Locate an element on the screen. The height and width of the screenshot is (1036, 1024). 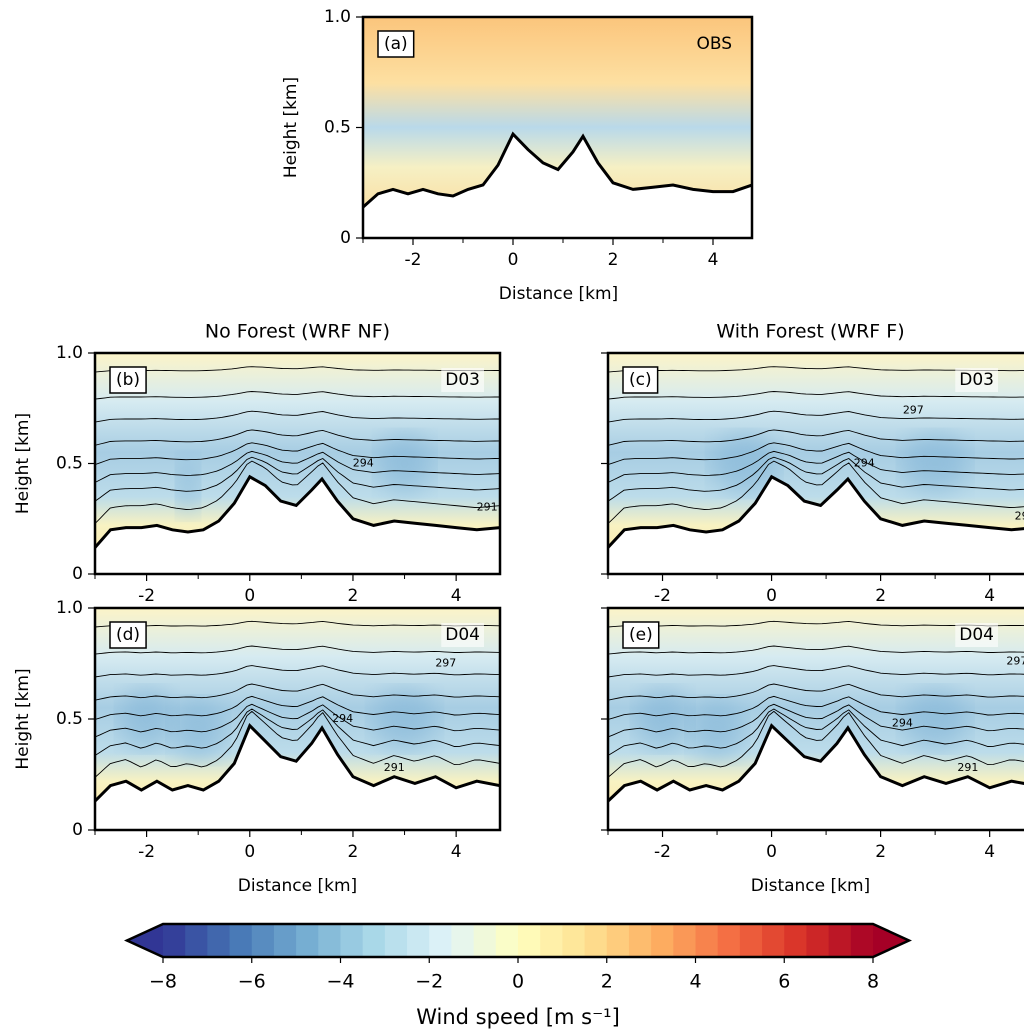
colorbar-tick-label: −6 is located at coordinates (252, 982).